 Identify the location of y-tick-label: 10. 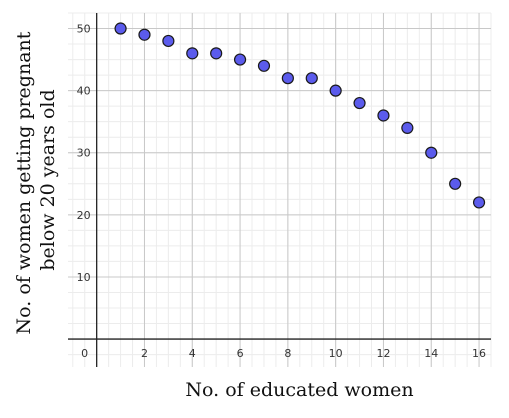
(84, 277).